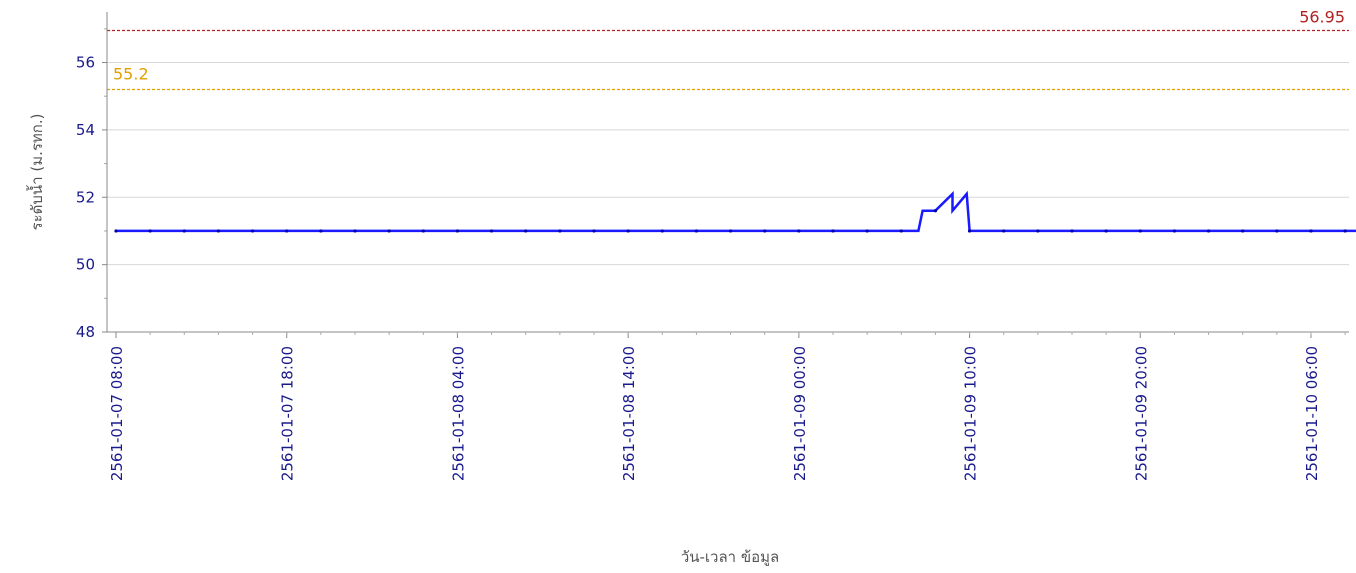 This screenshot has width=1356, height=573. I want to click on series-line, so click(736, 211).